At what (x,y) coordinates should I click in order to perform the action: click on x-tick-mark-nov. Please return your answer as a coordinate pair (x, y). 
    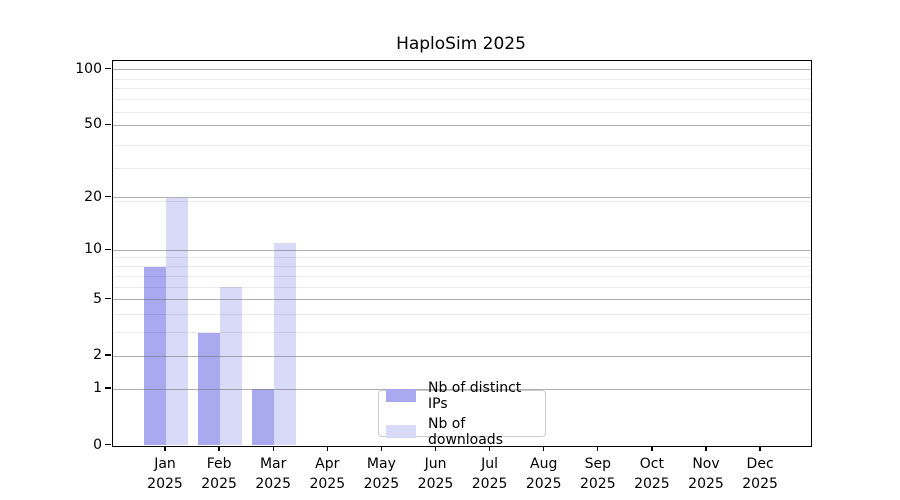
    Looking at the image, I should click on (706, 448).